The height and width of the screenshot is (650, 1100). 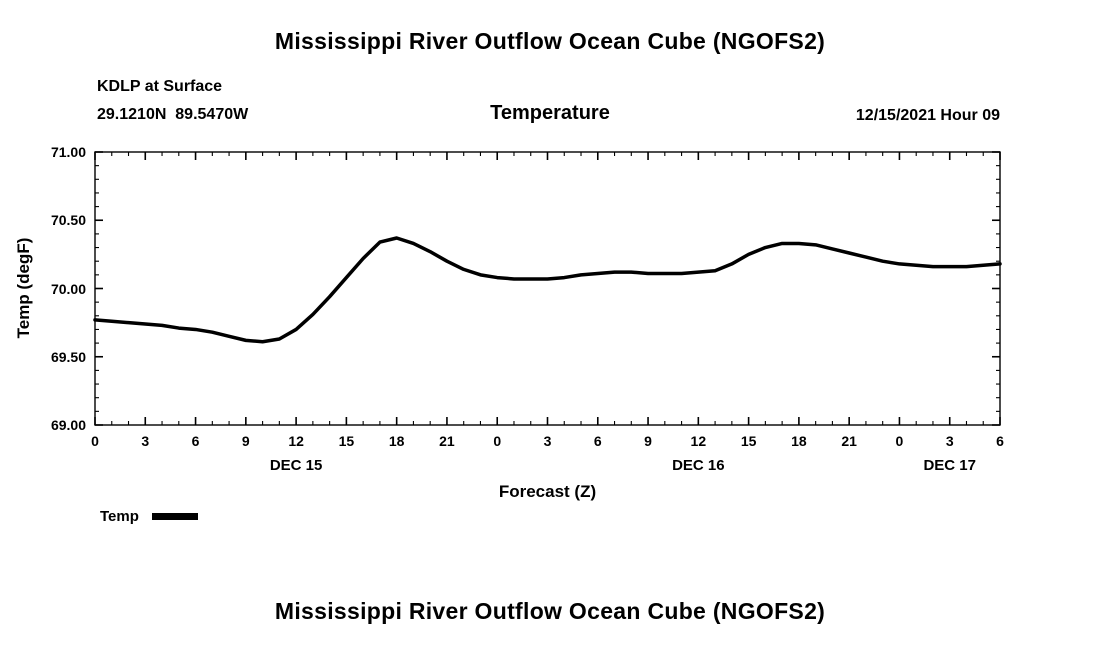 I want to click on legend: Temp, so click(x=149, y=516).